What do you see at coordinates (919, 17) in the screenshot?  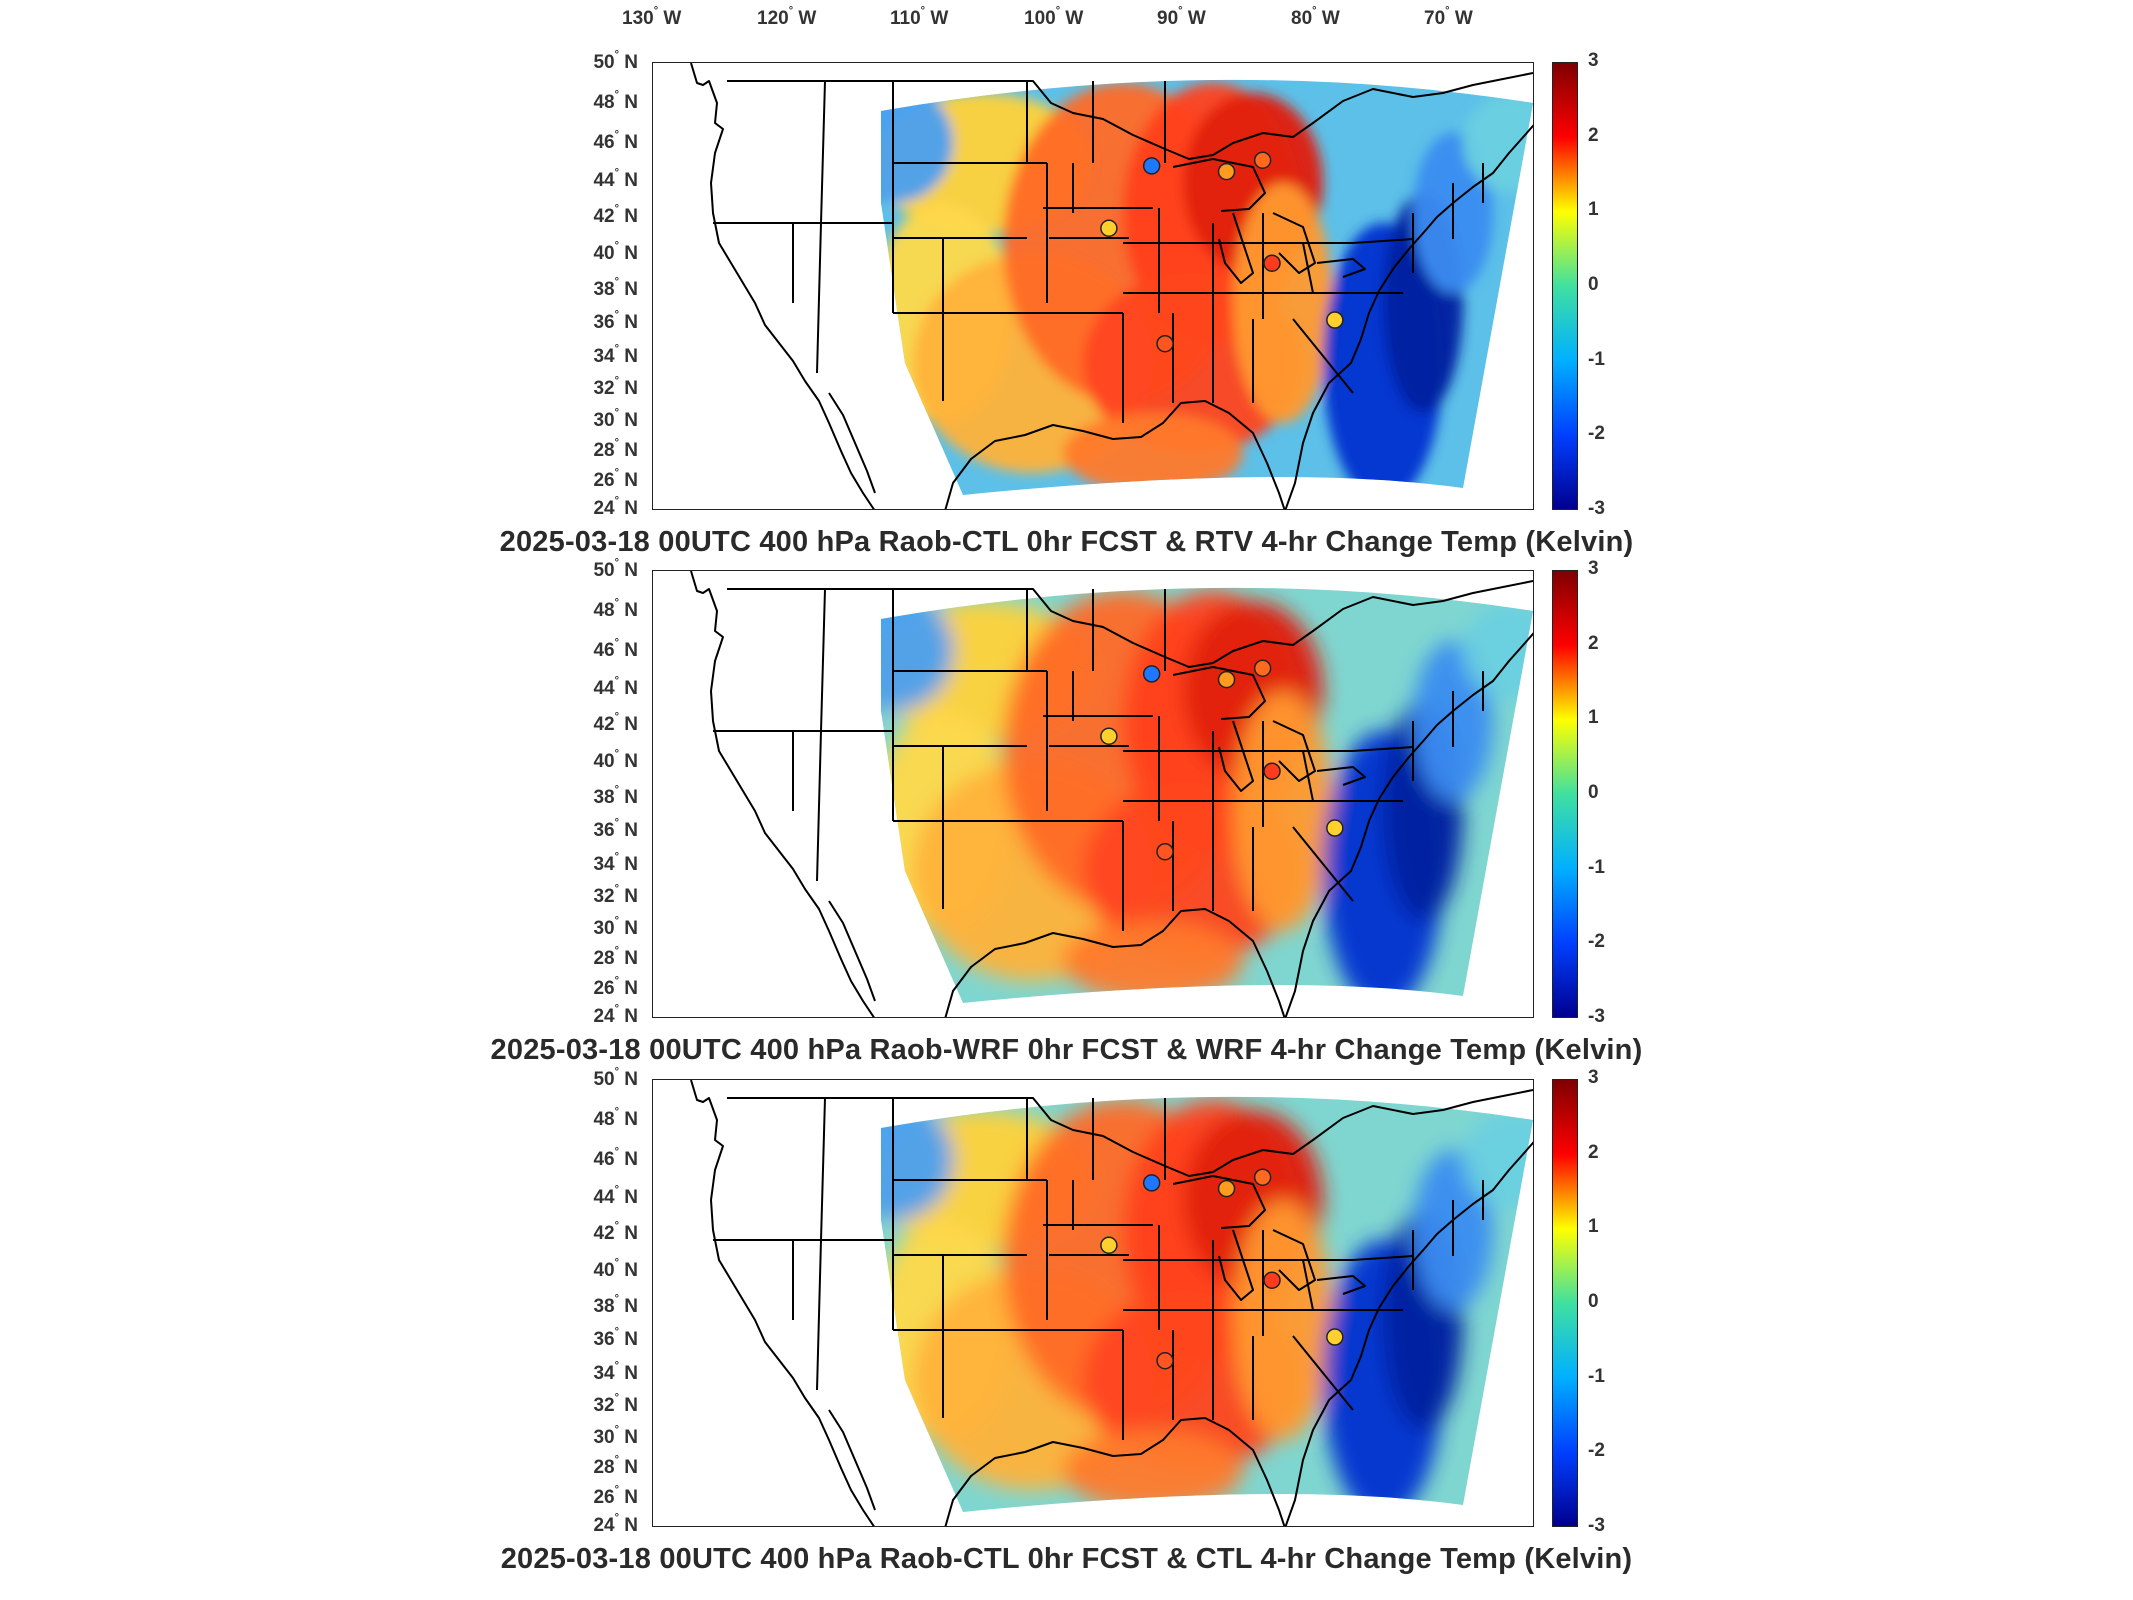 I see `longitude-label: 110° W` at bounding box center [919, 17].